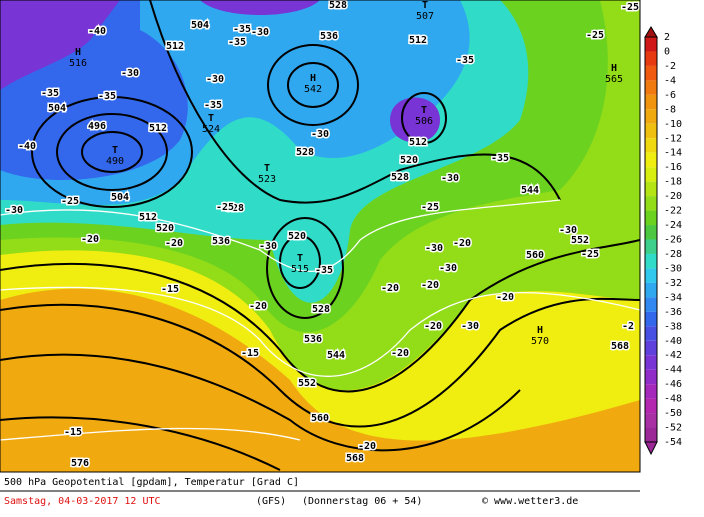 Image resolution: width=704 pixels, height=517 pixels. Describe the element at coordinates (267, 179) in the screenshot. I see `center-value: 523` at that location.